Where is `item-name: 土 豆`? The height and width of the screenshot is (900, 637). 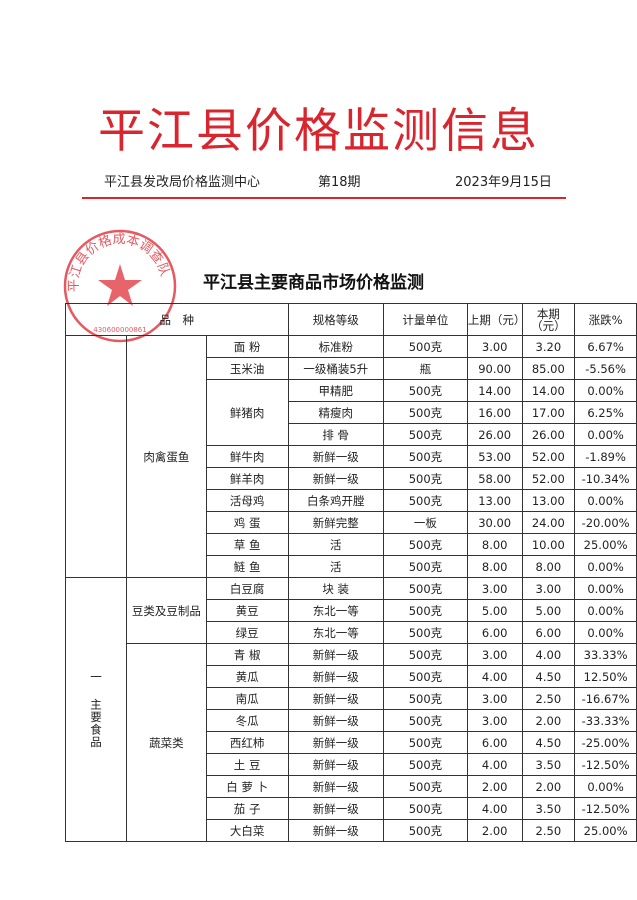
item-name: 土 豆 is located at coordinates (247, 764).